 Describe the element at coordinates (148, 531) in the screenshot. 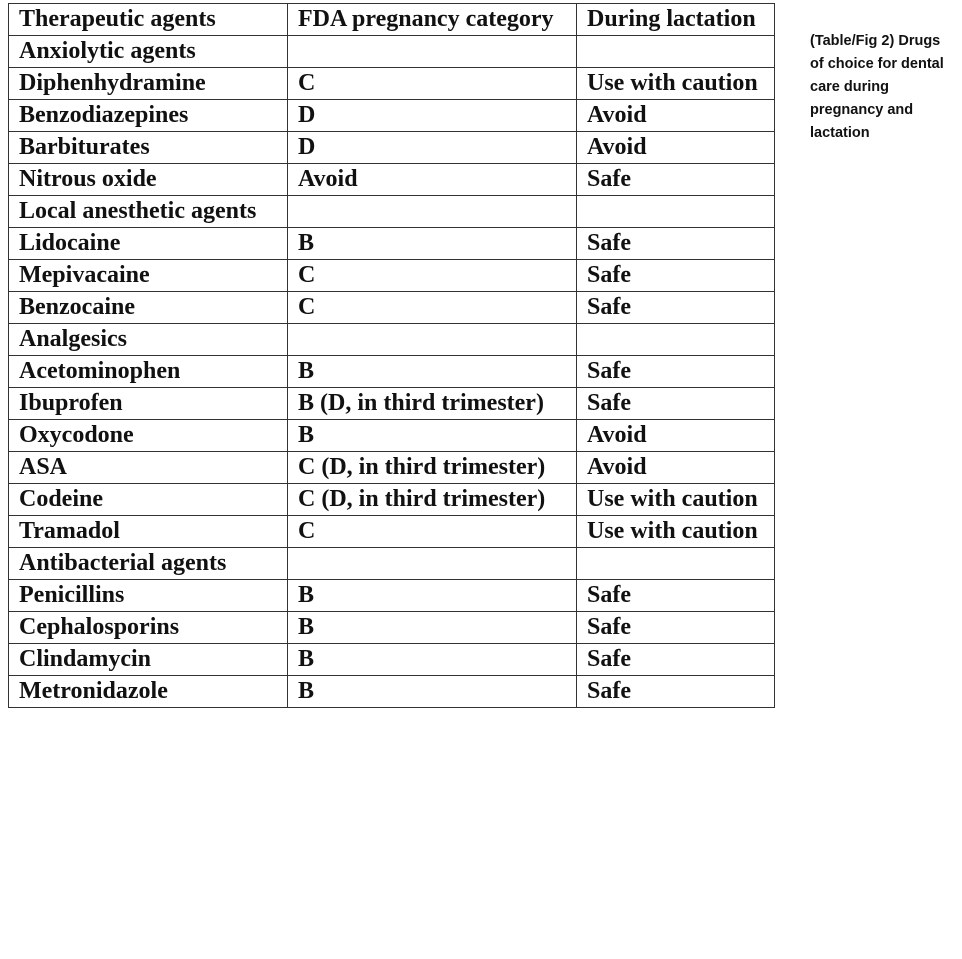

I see `agent-cell: Tramadol` at that location.